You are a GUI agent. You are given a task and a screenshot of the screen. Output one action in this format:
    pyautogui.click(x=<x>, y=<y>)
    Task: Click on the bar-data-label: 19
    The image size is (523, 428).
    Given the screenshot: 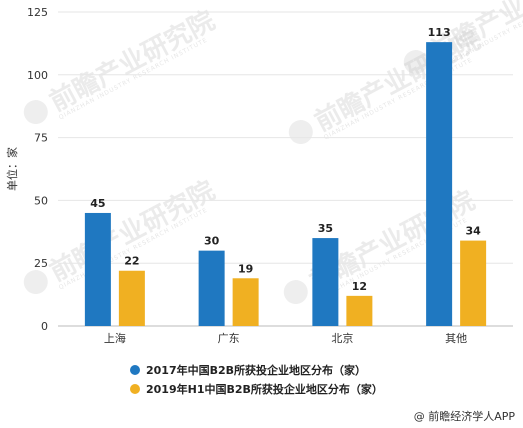 What is the action you would take?
    pyautogui.click(x=245, y=268)
    